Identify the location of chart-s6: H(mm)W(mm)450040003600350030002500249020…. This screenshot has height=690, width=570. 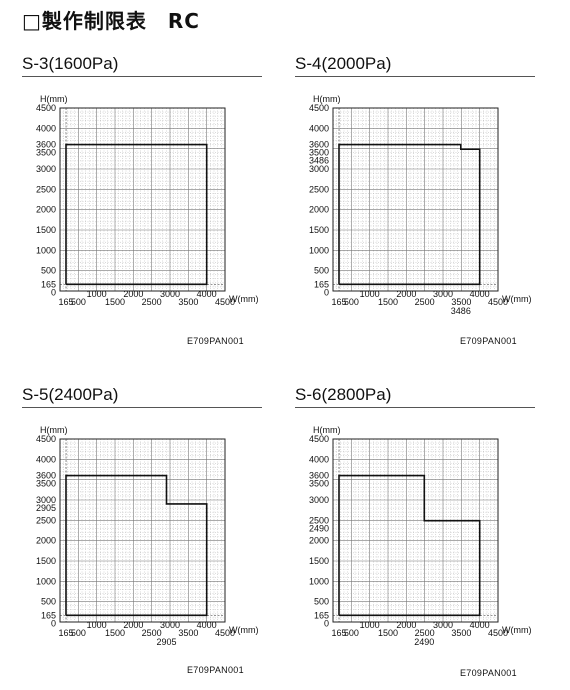
(420, 536).